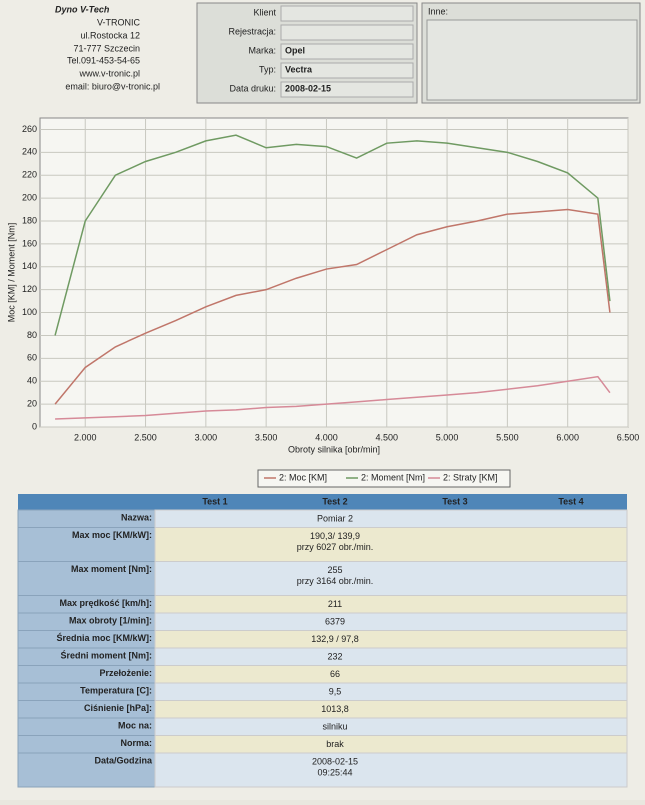  Describe the element at coordinates (335, 674) in the screenshot. I see `cell-value: 66` at that location.